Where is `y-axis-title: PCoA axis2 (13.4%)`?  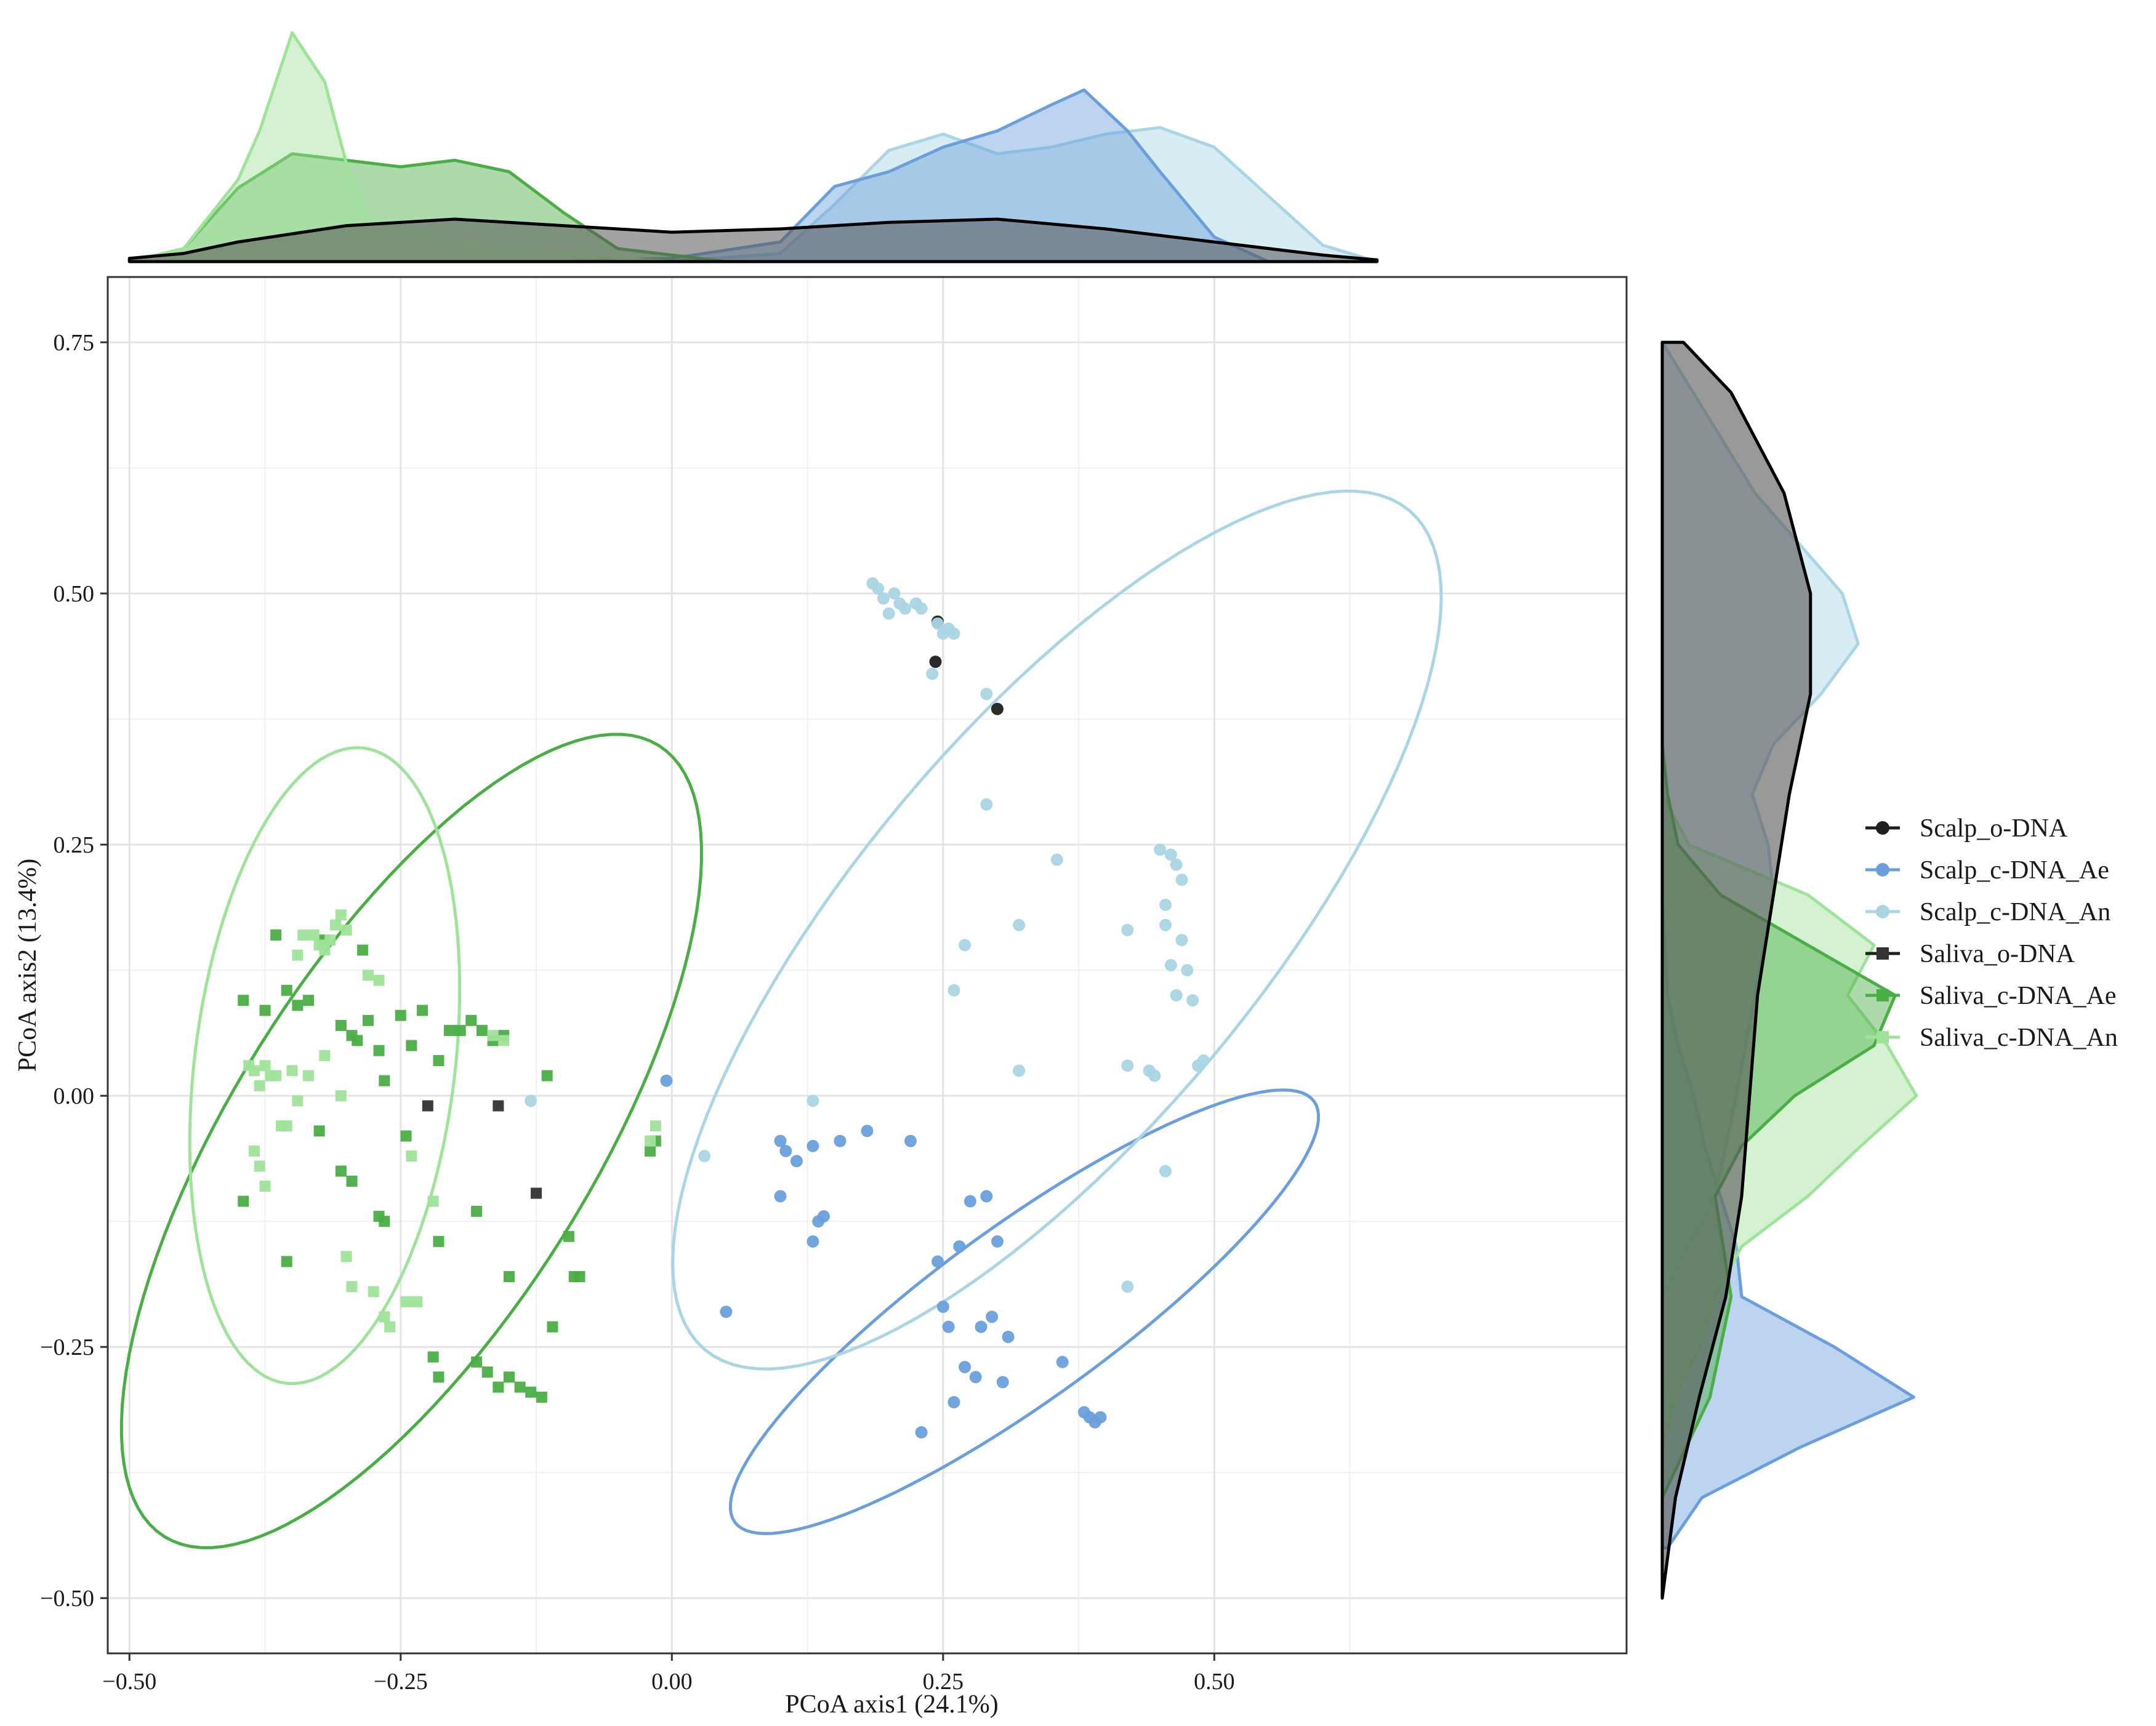
y-axis-title: PCoA axis2 (13.4%) is located at coordinates (28, 965).